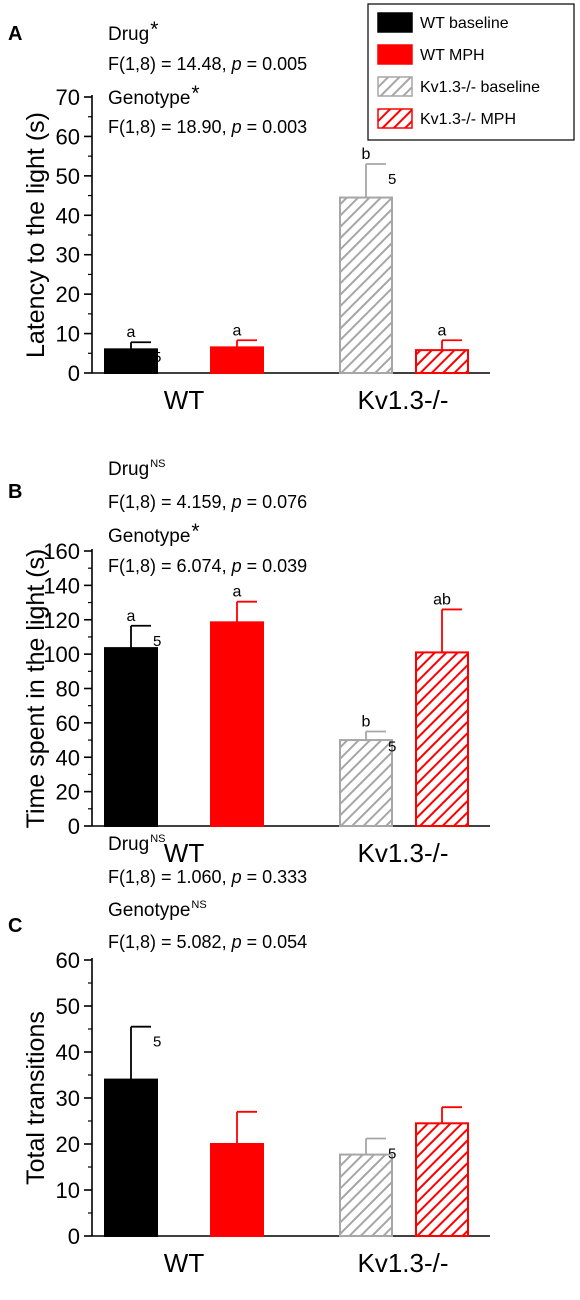  What do you see at coordinates (275, 877) in the screenshot?
I see `stat-p-value: = 0.333` at bounding box center [275, 877].